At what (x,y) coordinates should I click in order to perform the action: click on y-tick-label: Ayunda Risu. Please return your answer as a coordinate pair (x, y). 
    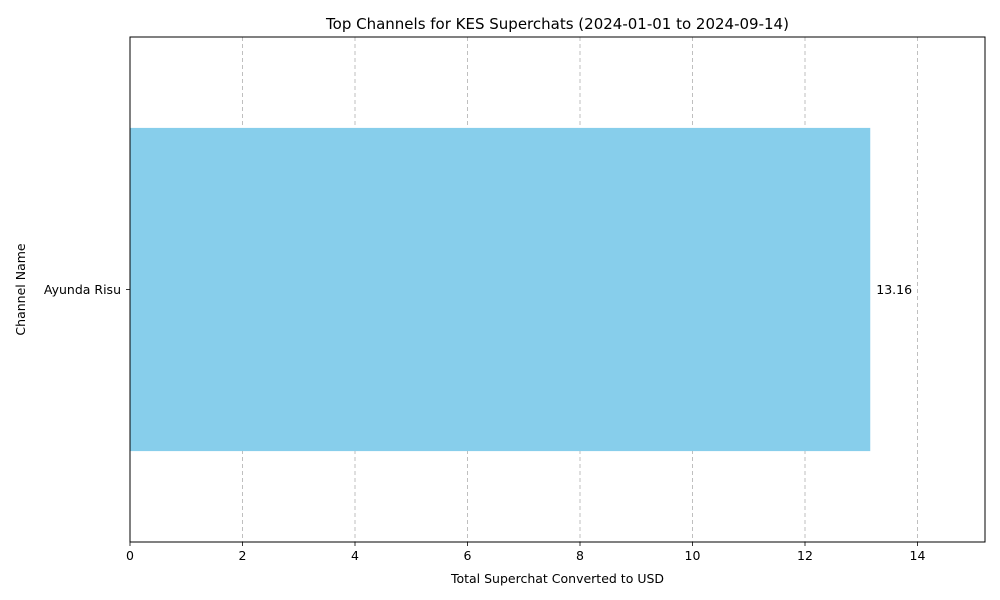
    Looking at the image, I should click on (82, 289).